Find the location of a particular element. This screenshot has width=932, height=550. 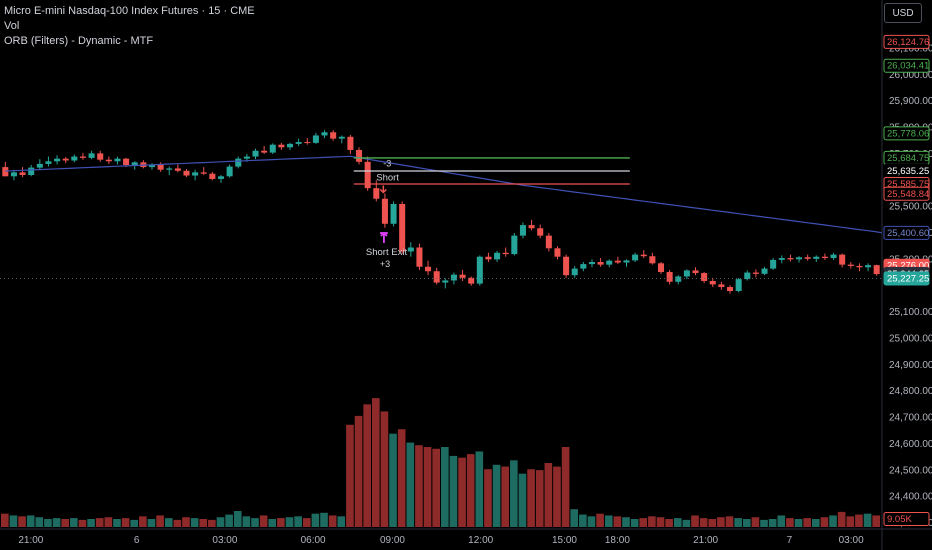

indicator-orb-label: ORB (Filters) - Dynamic - MTF is located at coordinates (79, 41).